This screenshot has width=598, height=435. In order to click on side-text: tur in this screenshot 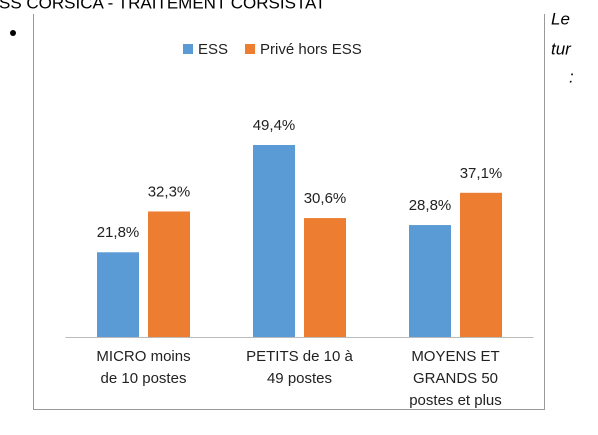, I will do `click(561, 48)`.